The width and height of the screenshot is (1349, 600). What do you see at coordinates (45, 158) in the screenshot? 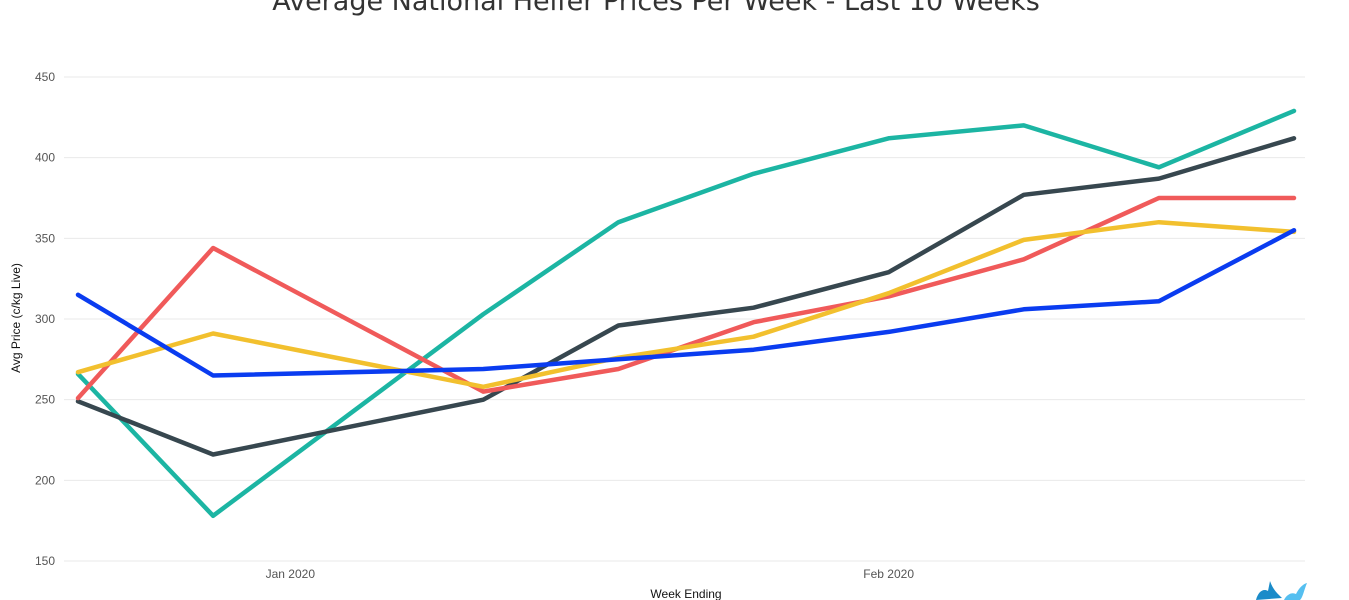
I see `y-tick-label: 400` at bounding box center [45, 158].